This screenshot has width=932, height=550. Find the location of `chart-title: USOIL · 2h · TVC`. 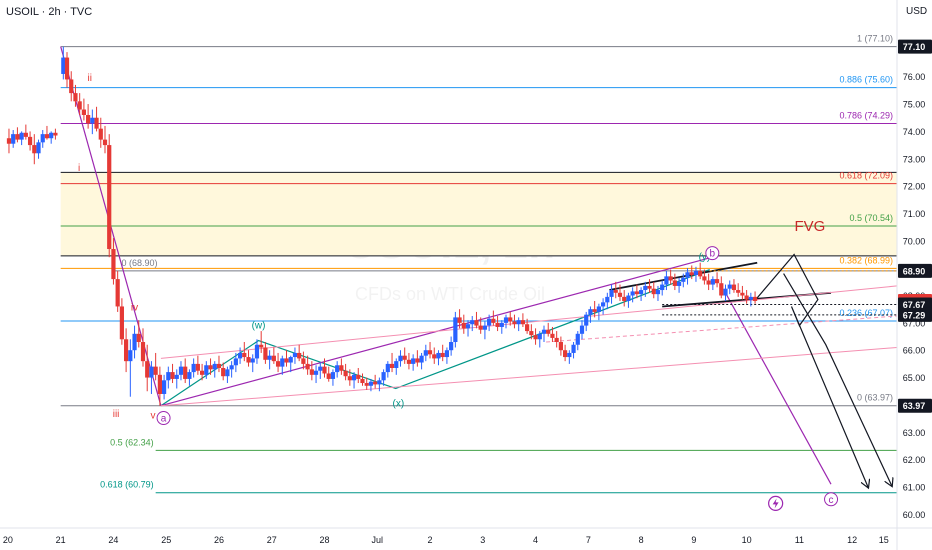

chart-title: USOIL · 2h · TVC is located at coordinates (49, 12).